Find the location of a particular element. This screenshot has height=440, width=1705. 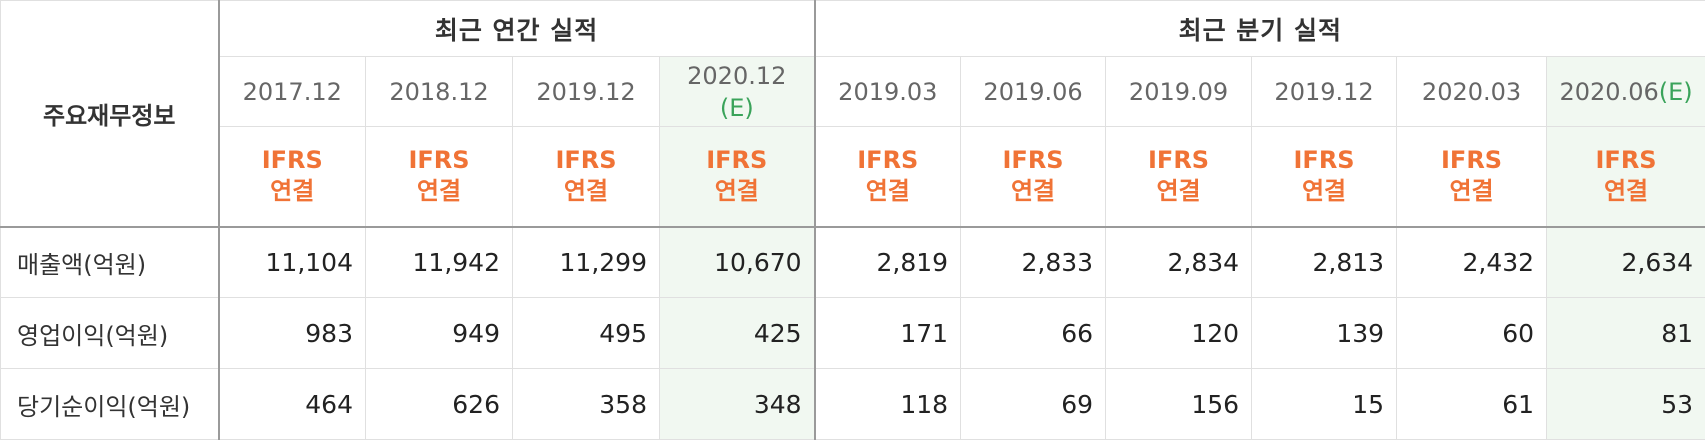

table-cell: 156 is located at coordinates (1179, 404).